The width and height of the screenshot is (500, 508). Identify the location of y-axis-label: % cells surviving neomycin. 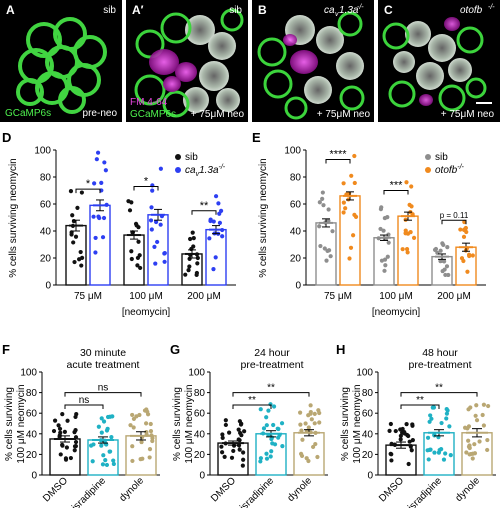
(13, 218).